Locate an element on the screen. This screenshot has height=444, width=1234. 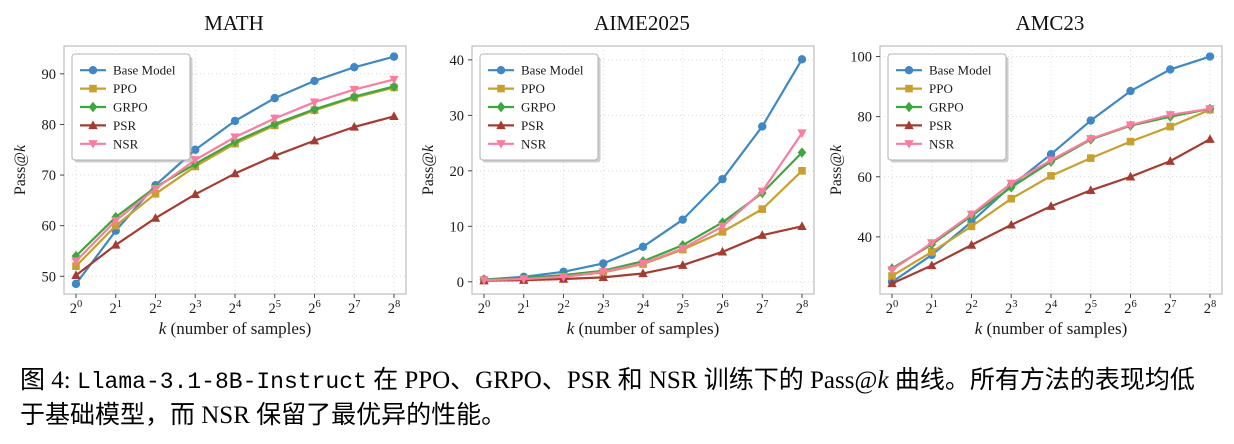
chart-title-aime2025: AIME2025 is located at coordinates (642, 23).